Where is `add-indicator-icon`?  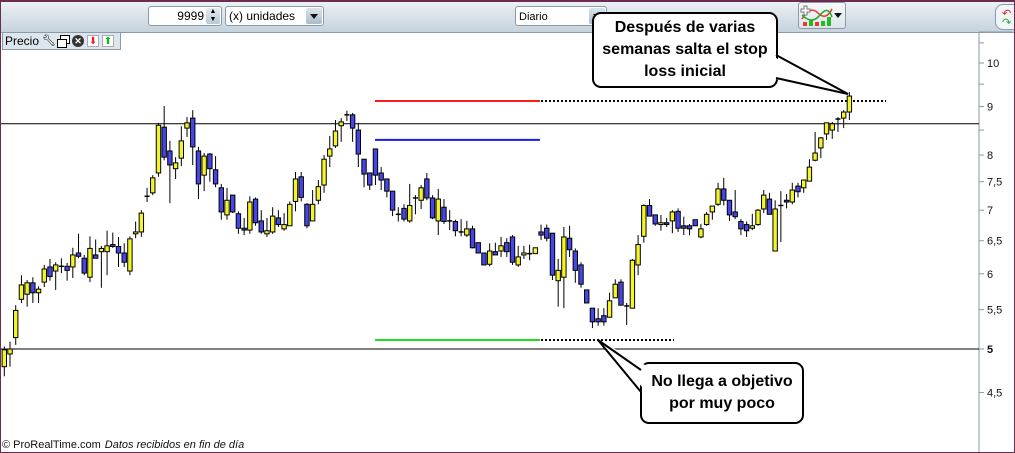
add-indicator-icon is located at coordinates (816, 15).